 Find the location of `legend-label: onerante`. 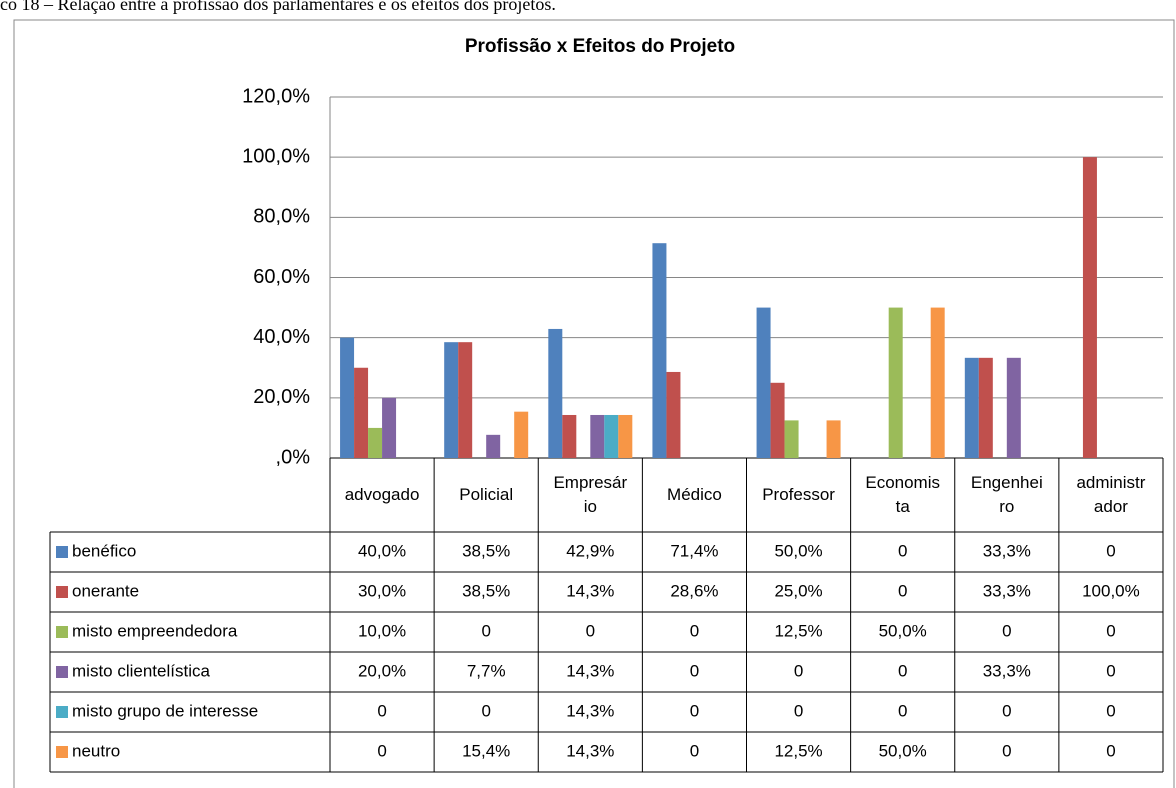

legend-label: onerante is located at coordinates (105, 590).